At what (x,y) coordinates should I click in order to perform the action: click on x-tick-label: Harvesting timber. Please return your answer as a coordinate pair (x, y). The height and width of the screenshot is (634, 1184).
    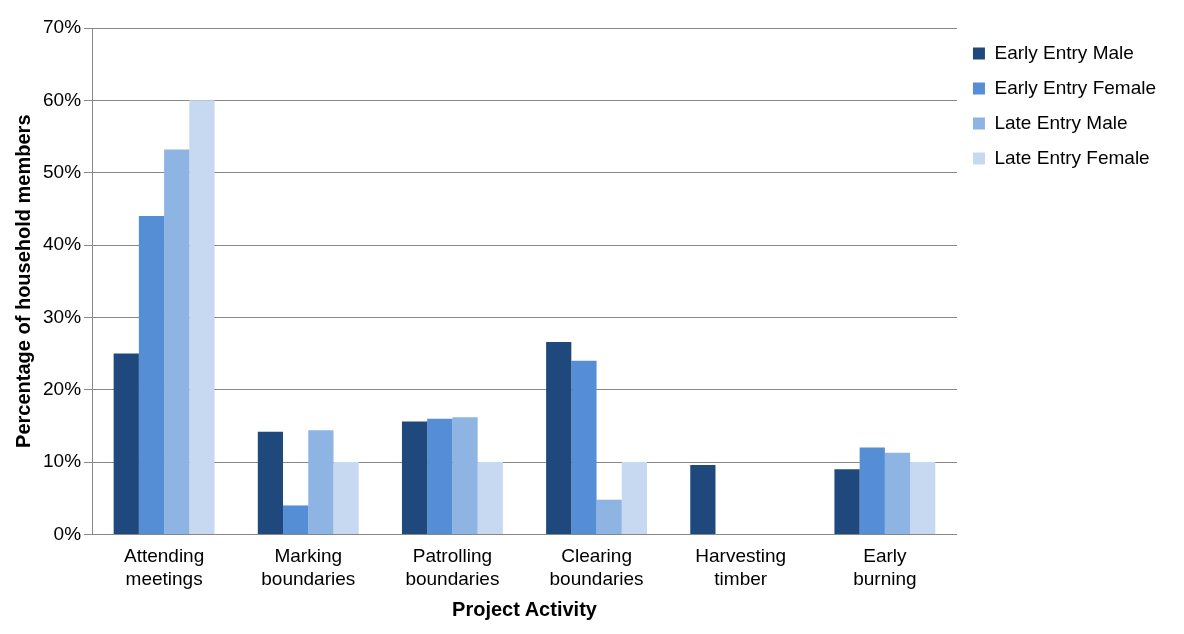
    Looking at the image, I should click on (741, 567).